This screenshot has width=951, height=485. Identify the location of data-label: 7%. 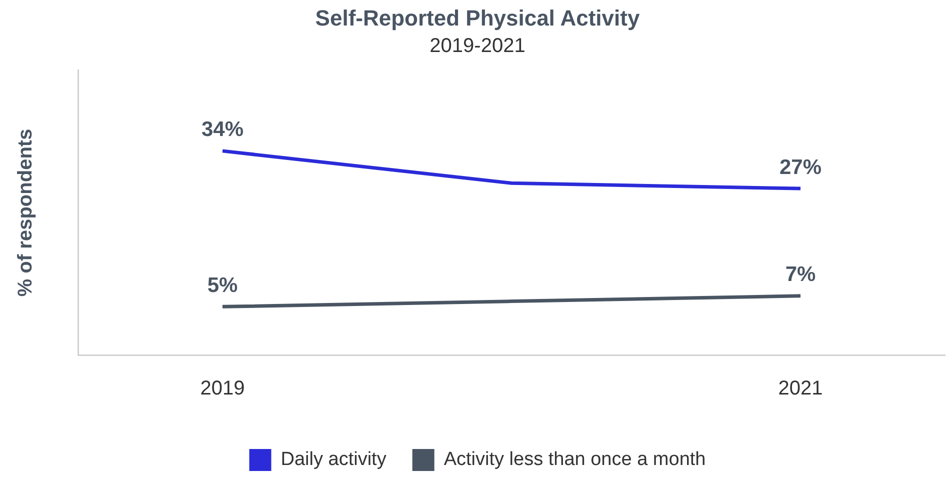
(800, 274).